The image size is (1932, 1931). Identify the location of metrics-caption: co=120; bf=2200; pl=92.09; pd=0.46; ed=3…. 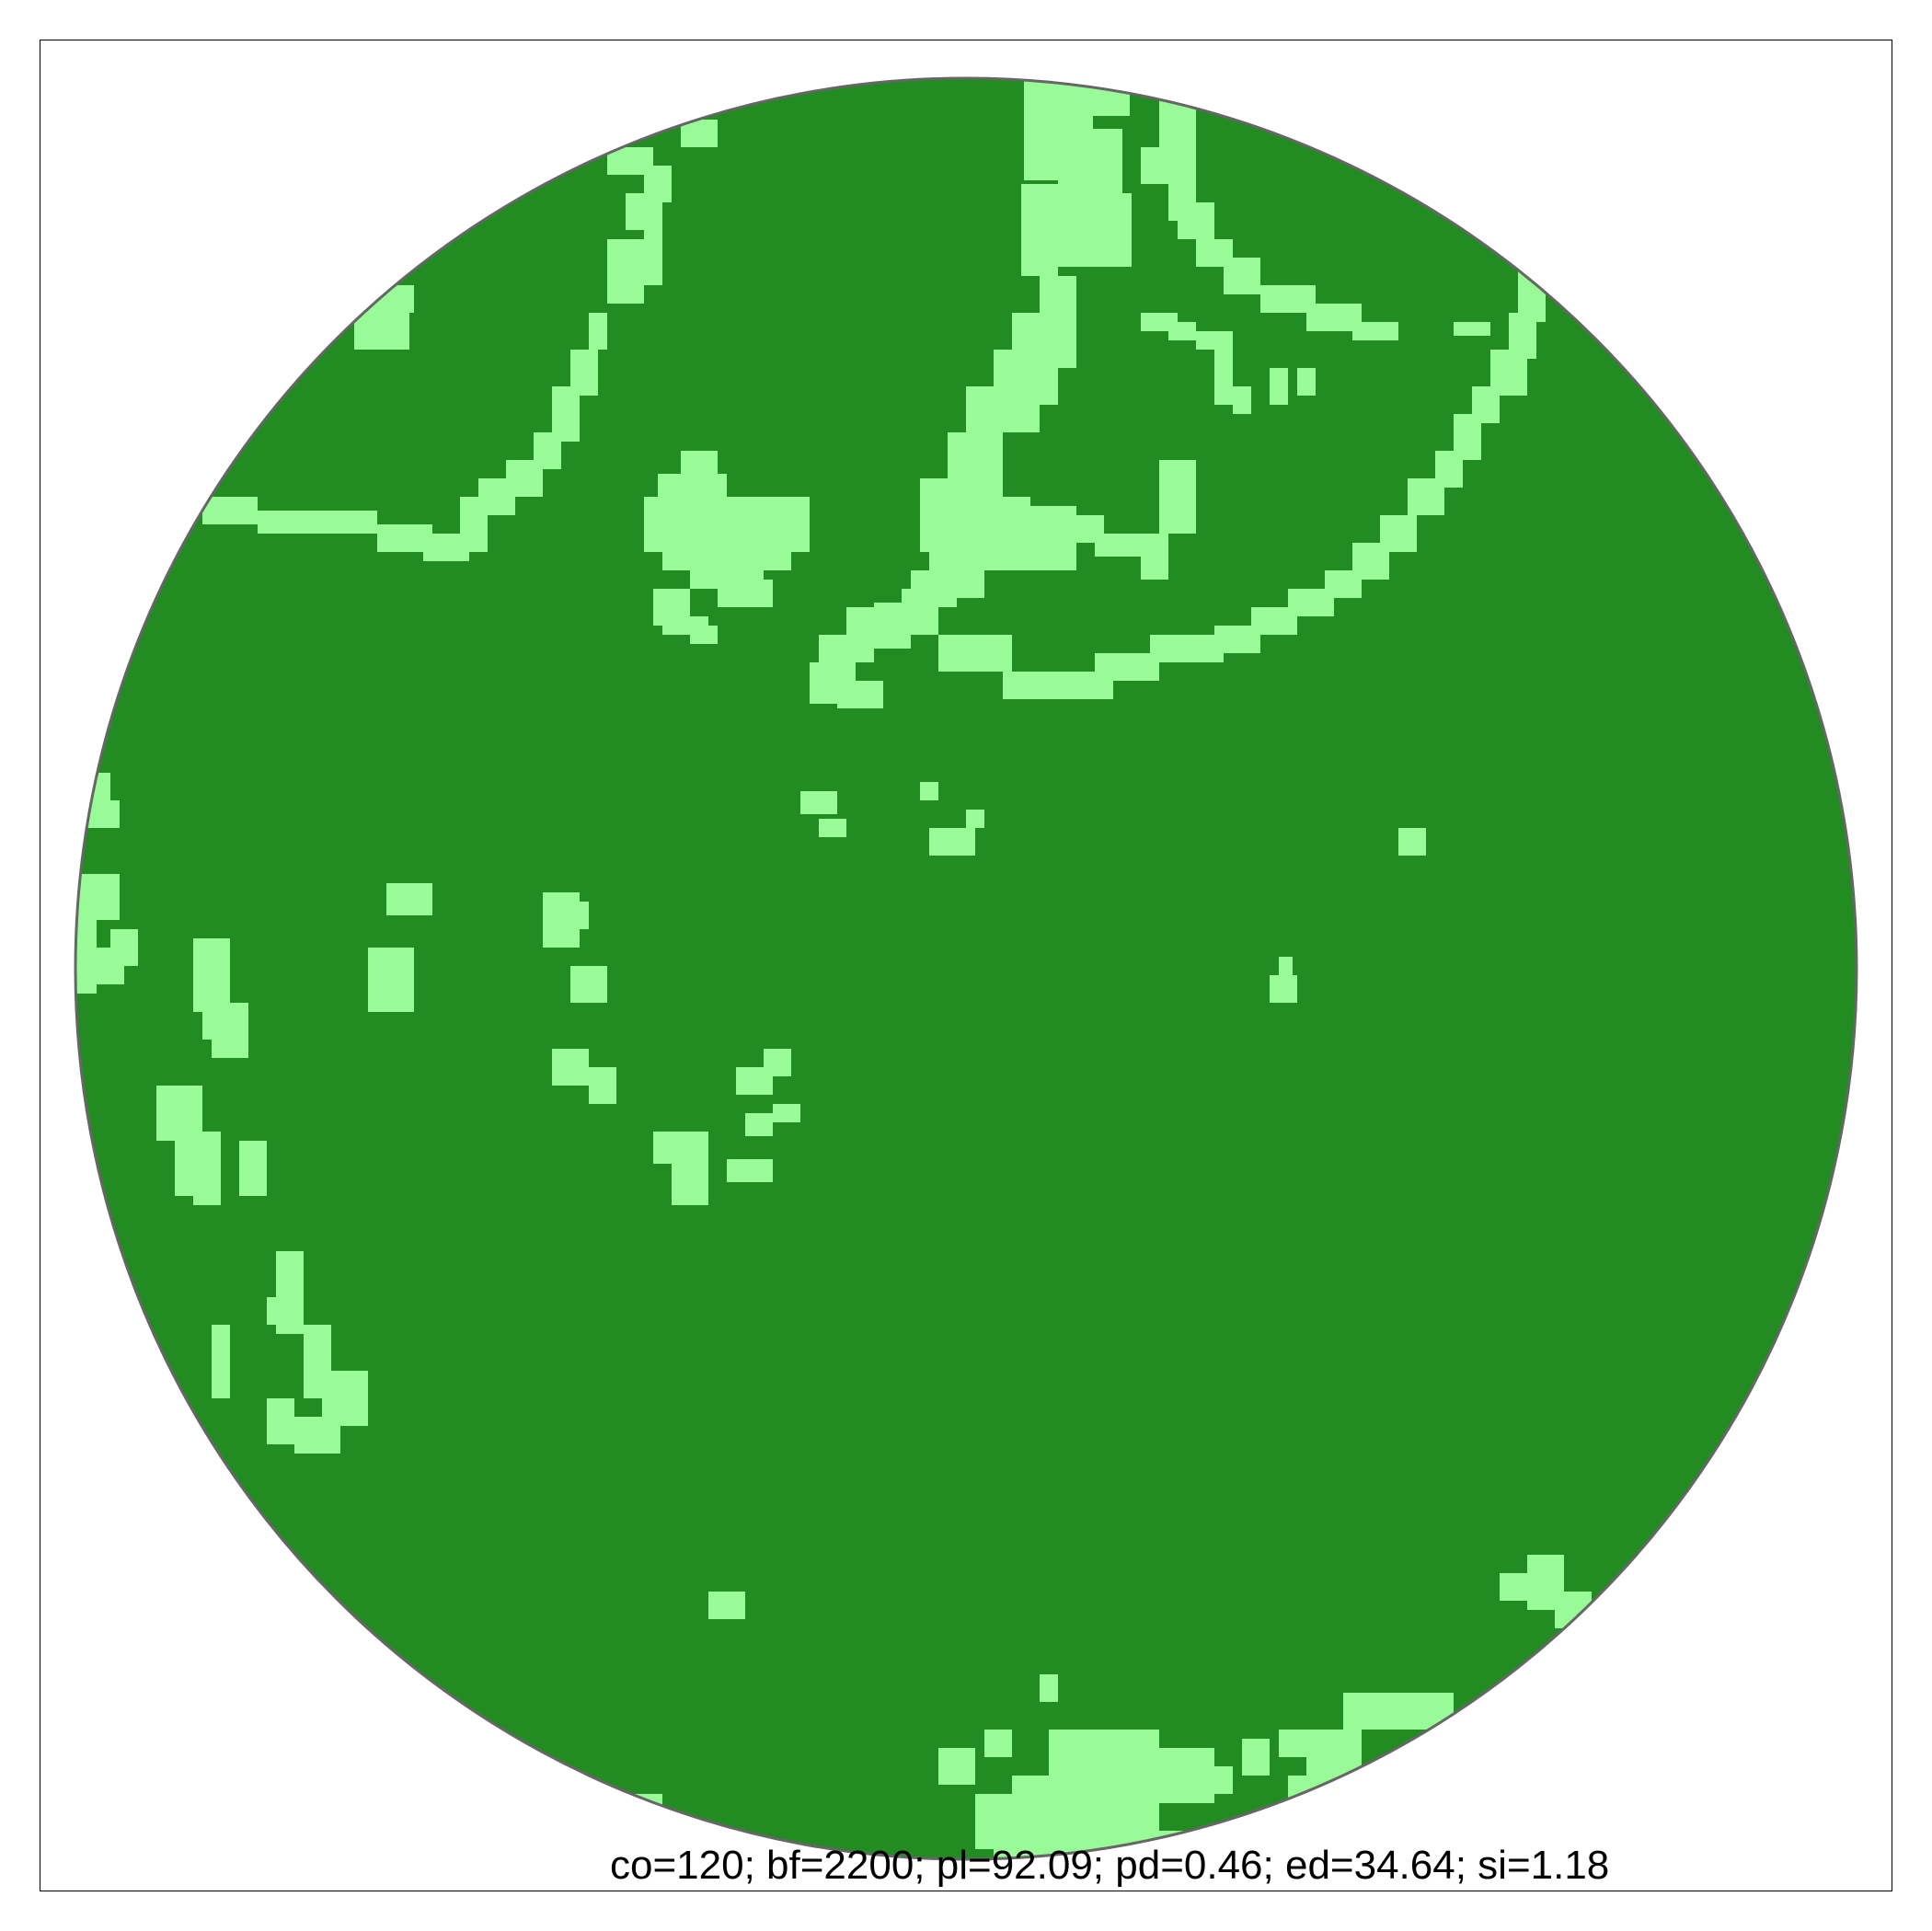
(1110, 1866).